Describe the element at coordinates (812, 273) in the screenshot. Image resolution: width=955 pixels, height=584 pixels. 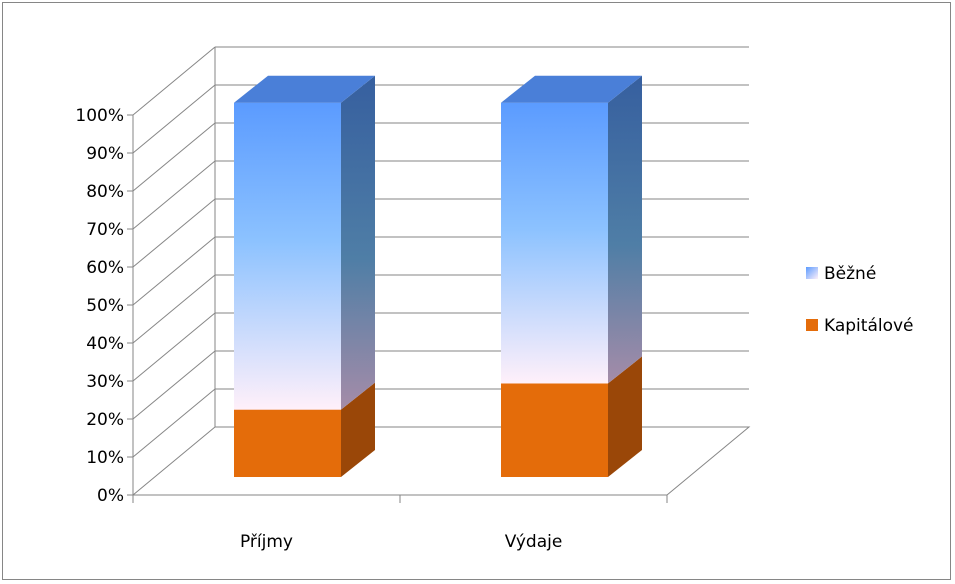
I see `legend-swatch-bezne` at that location.